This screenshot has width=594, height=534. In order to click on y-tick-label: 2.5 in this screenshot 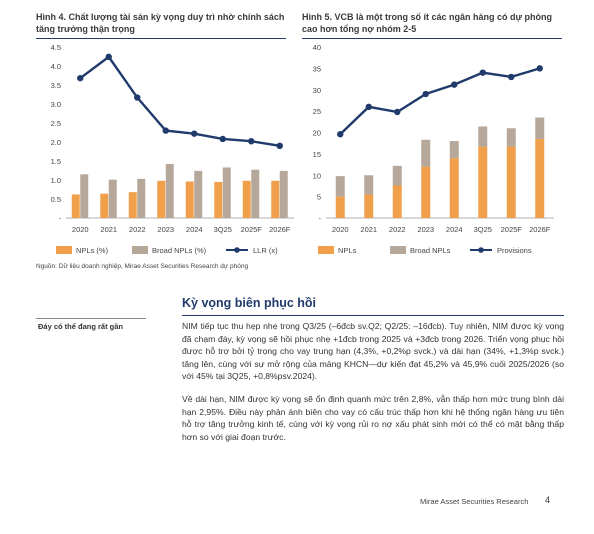, I will do `click(56, 123)`.